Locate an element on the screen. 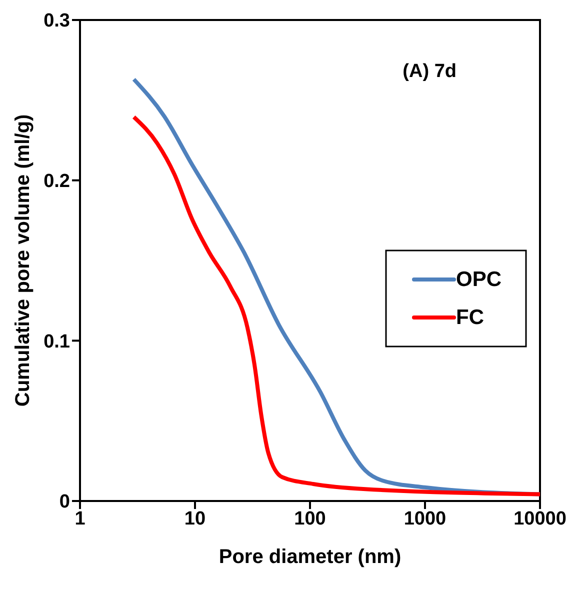 The width and height of the screenshot is (578, 591). x-tick-label: 1 is located at coordinates (80, 519).